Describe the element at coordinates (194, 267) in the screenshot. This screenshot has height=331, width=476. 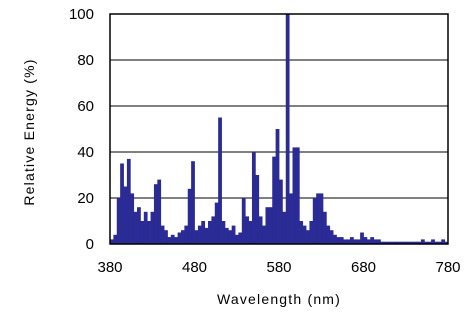
I see `x-tick-label: 480` at that location.